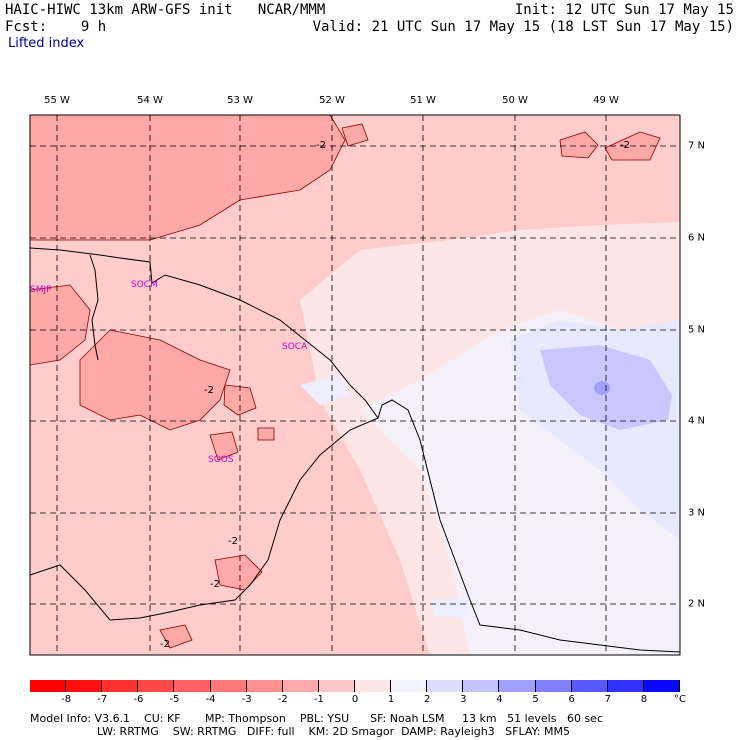  I want to click on colorbar-tick-label: 7, so click(607, 699).